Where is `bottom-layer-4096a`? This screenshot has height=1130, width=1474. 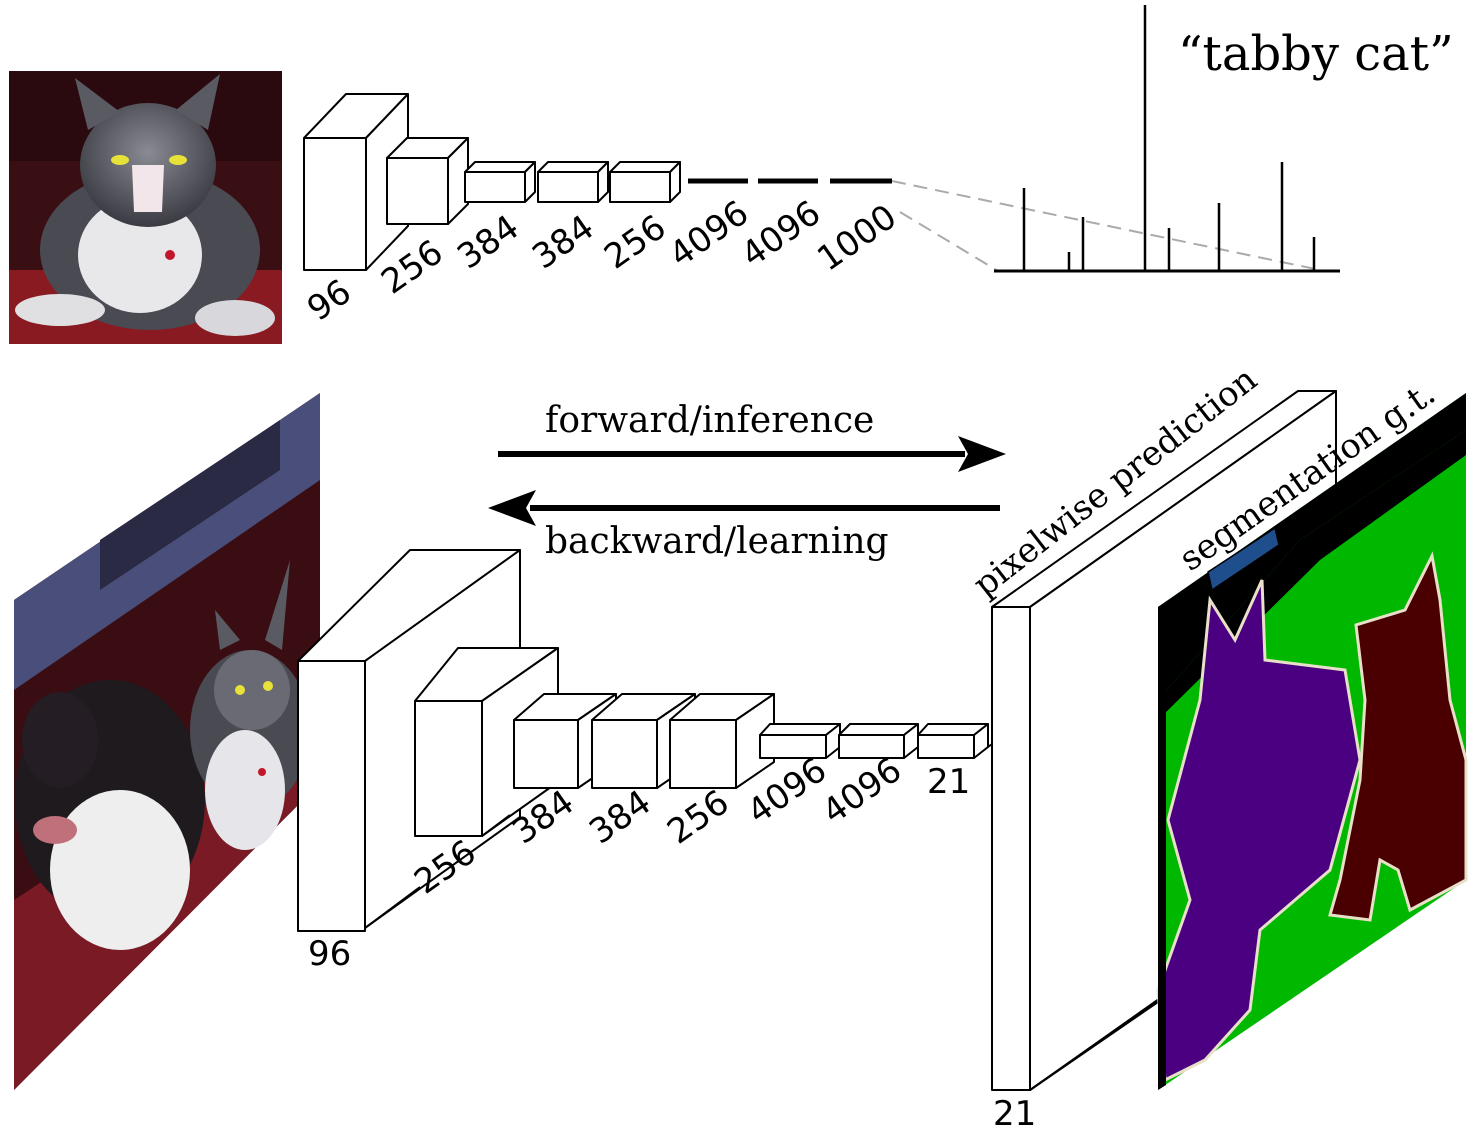 bottom-layer-4096a is located at coordinates (800, 741).